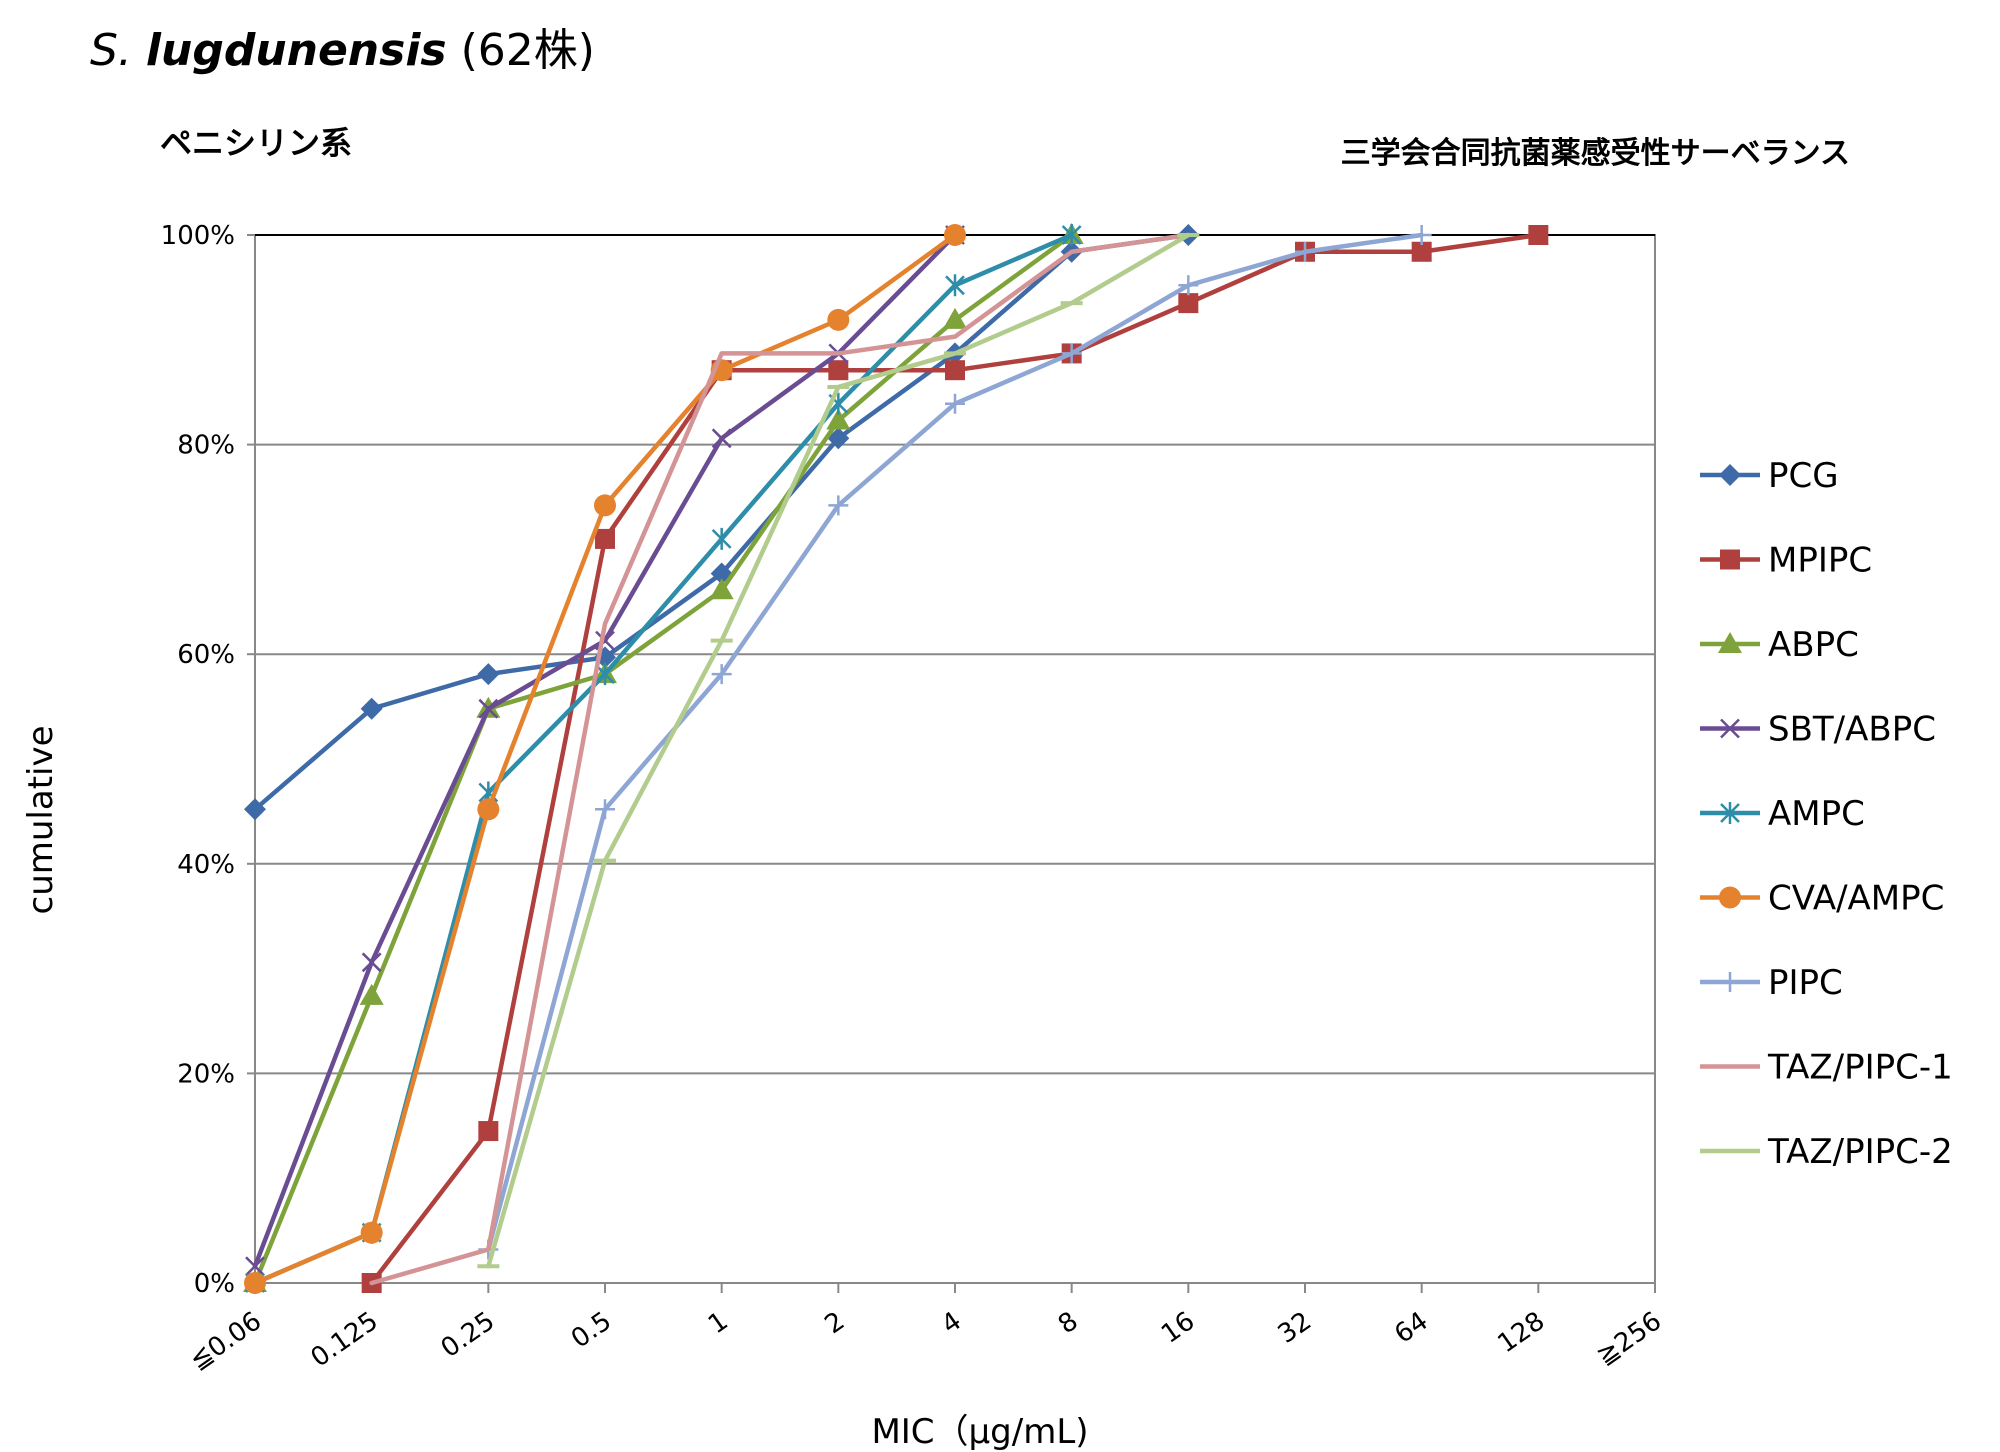  What do you see at coordinates (1629, 1339) in the screenshot?
I see `x-tick-label: ≧256` at bounding box center [1629, 1339].